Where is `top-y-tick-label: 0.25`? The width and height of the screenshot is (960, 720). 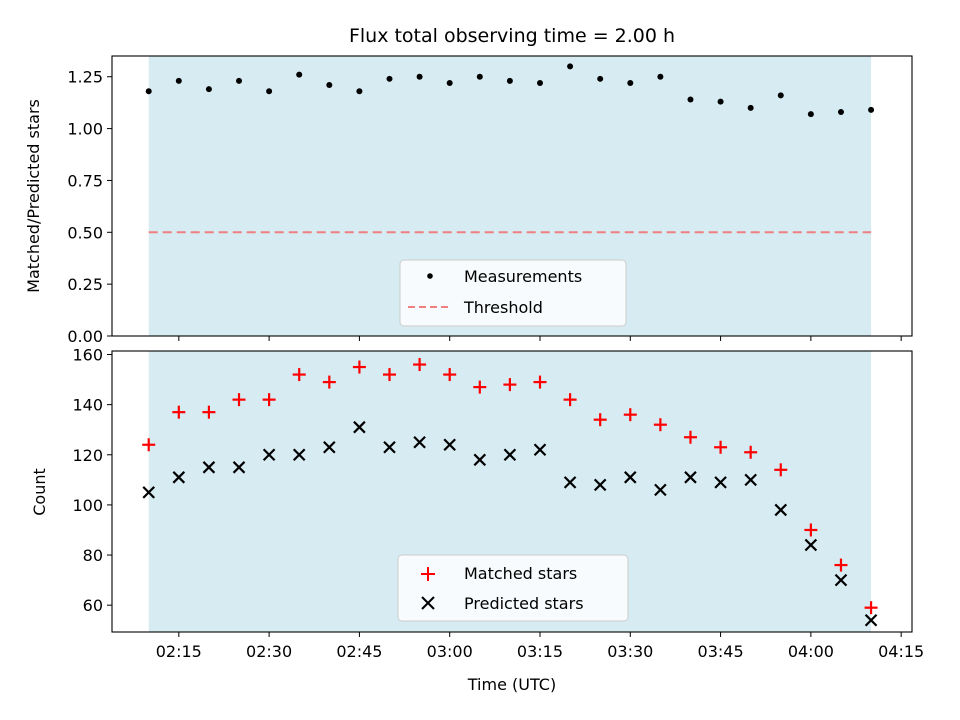 top-y-tick-label: 0.25 is located at coordinates (85, 284).